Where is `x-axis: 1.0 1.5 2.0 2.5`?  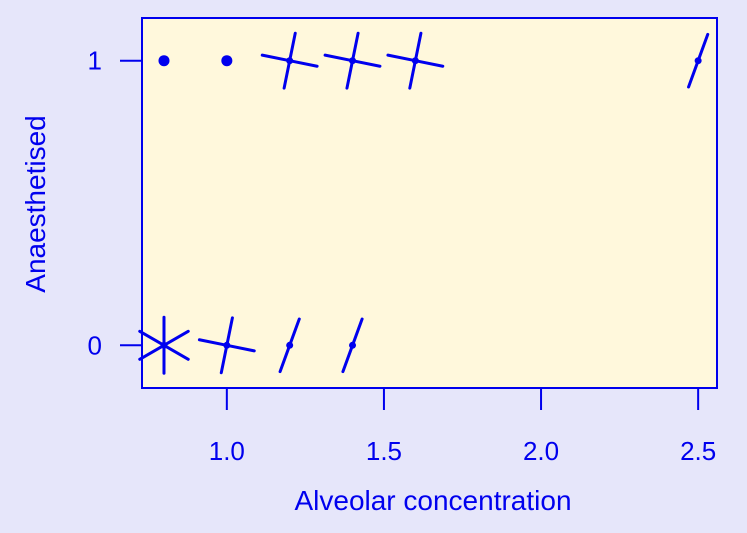 x-axis: 1.0 1.5 2.0 2.5 is located at coordinates (462, 427).